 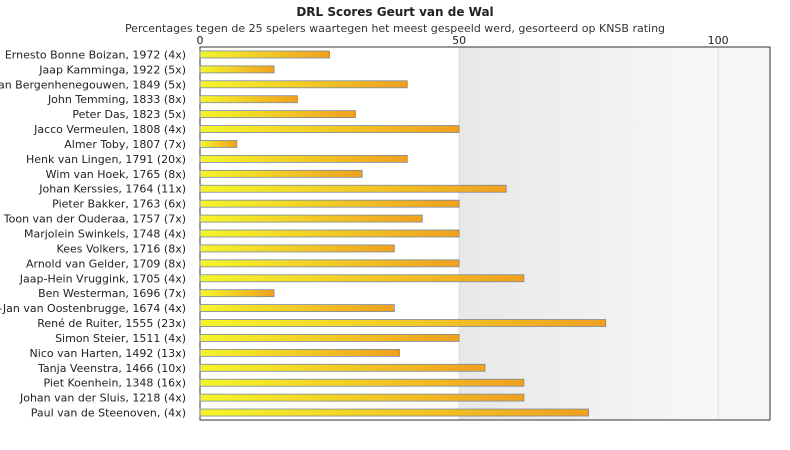 What do you see at coordinates (105, 234) in the screenshot?
I see `category-label: Marjolein Swinkels, 1748 (4x)` at bounding box center [105, 234].